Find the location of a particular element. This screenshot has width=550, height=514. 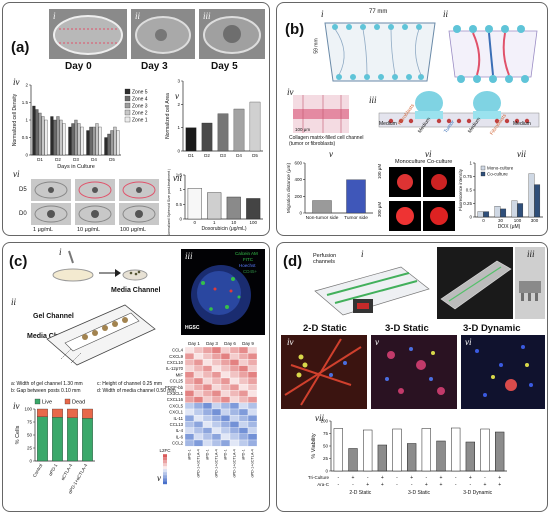

x-tick-label: D3 is located at coordinates (76, 159).